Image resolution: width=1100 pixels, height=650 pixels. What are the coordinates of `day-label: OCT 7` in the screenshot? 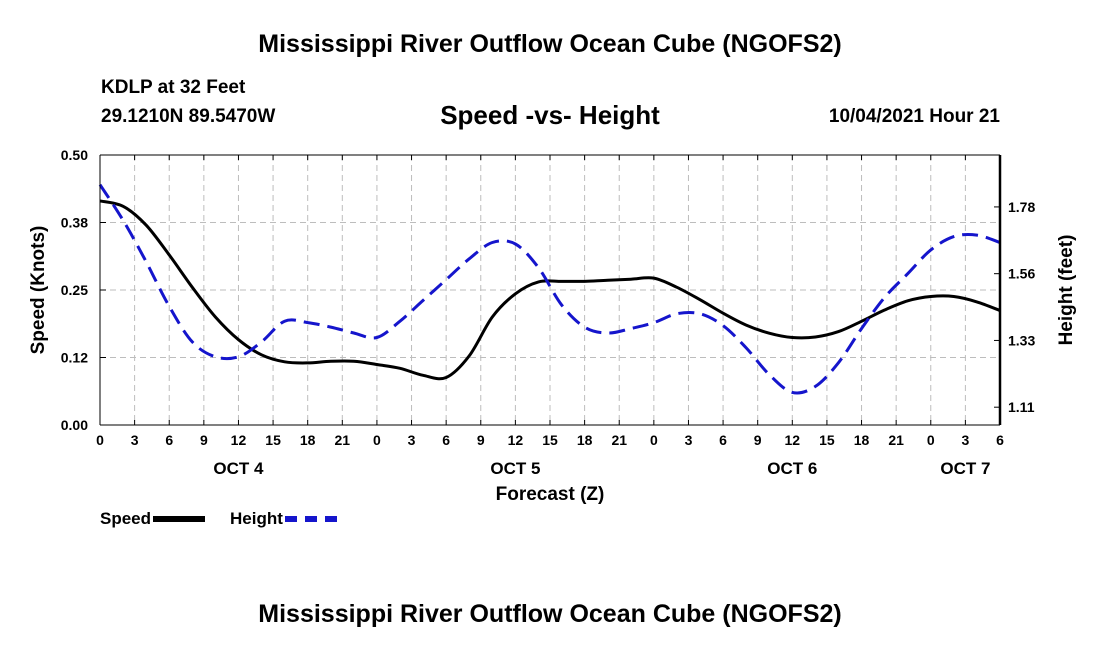 It's located at (965, 468).